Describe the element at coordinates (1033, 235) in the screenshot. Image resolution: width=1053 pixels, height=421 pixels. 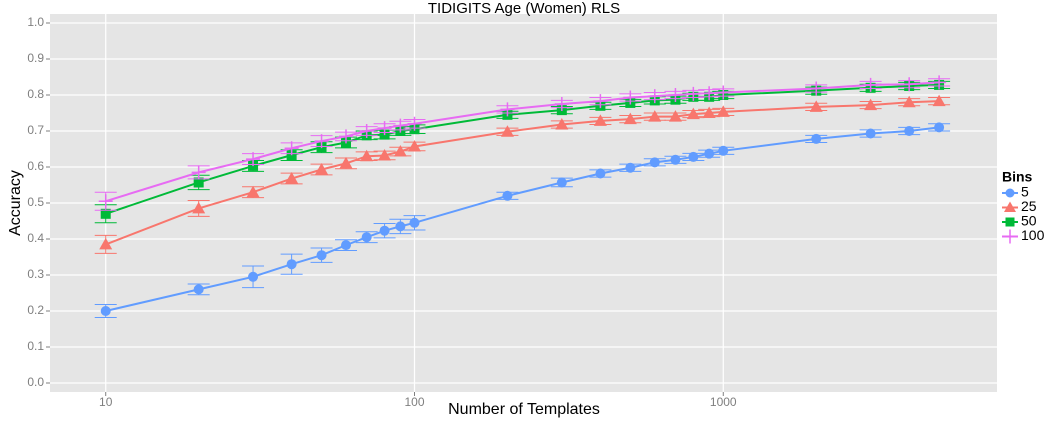
I see `legend-label: 100` at that location.